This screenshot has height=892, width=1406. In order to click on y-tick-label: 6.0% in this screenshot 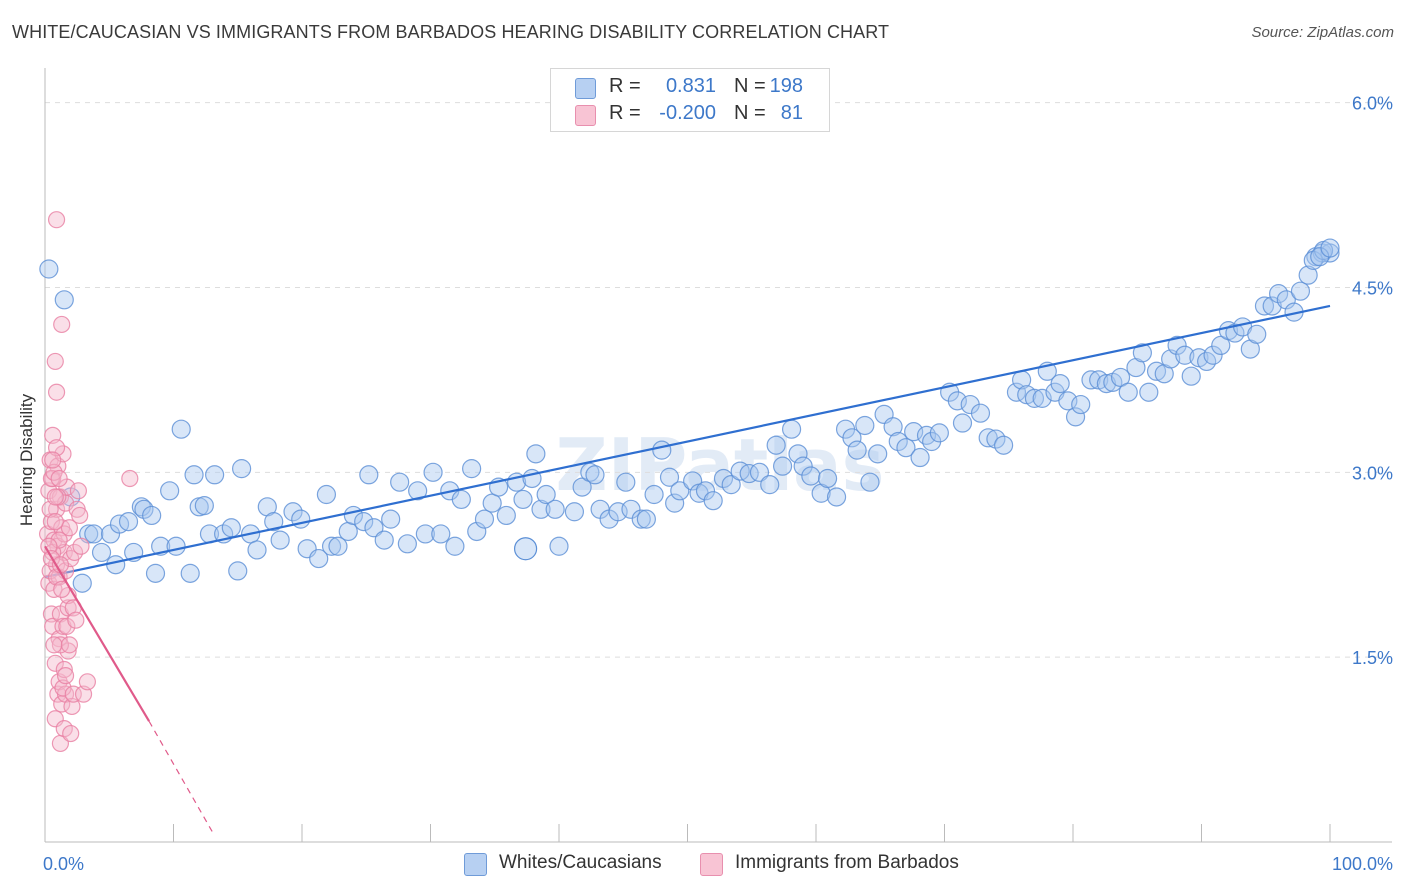, I will do `click(1372, 104)`.